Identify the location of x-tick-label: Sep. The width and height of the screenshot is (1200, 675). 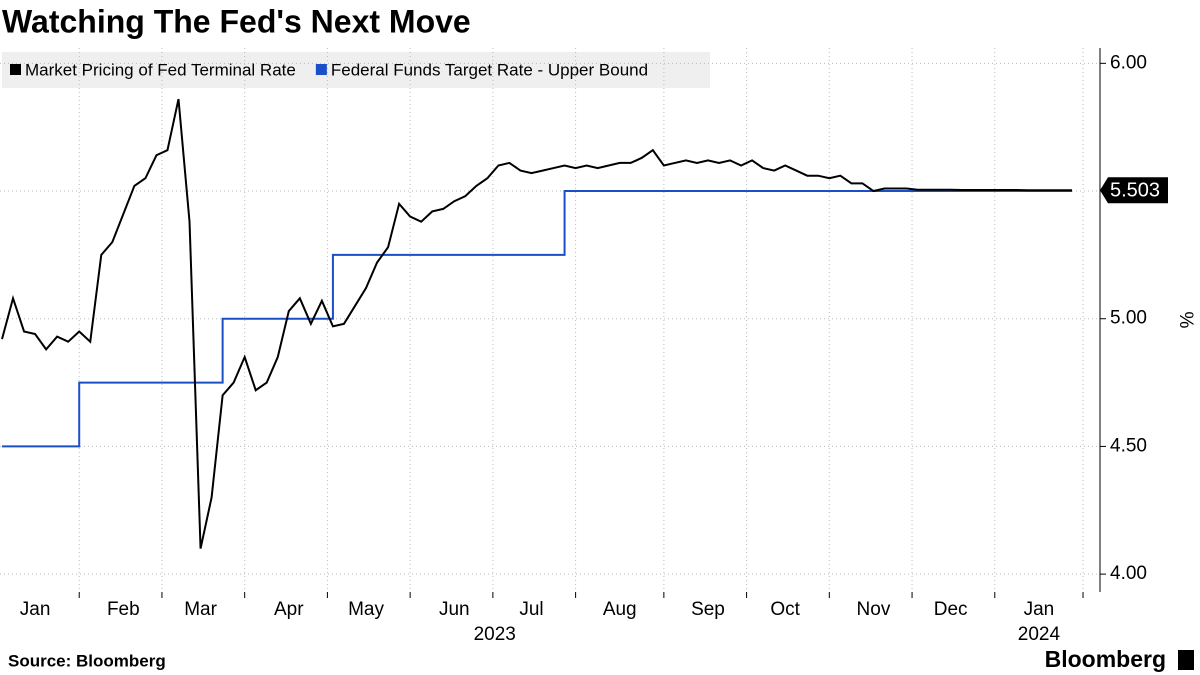
(708, 609).